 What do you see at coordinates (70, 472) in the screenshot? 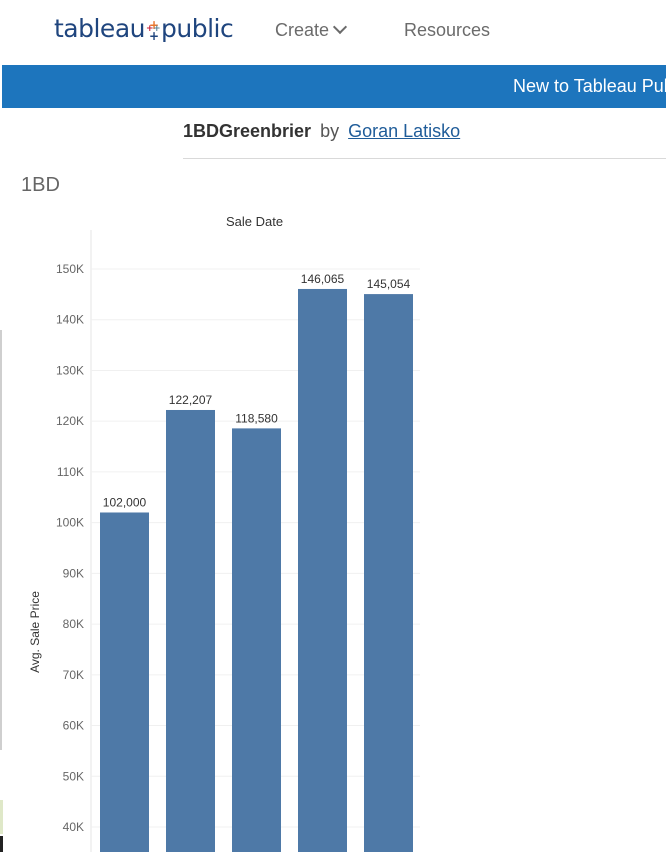
I see `y-tick-label: 110K` at bounding box center [70, 472].